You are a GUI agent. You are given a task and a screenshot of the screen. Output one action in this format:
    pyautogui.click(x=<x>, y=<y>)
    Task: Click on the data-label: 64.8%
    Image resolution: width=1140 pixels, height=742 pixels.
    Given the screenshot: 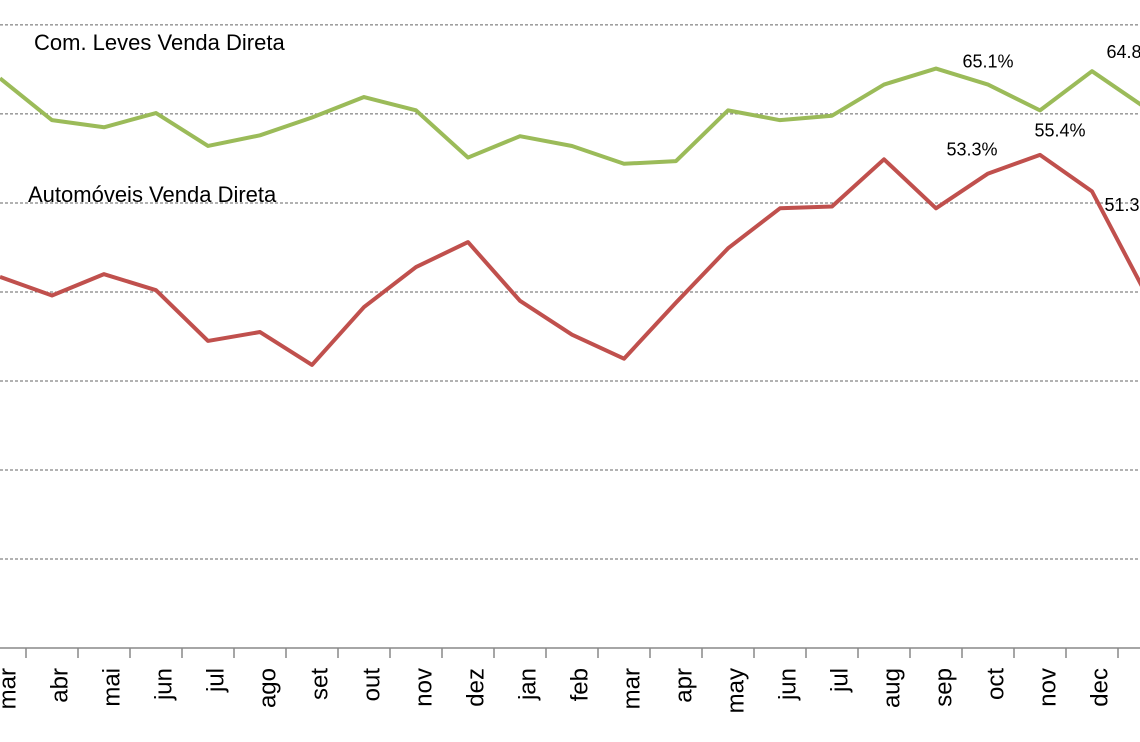 What is the action you would take?
    pyautogui.click(x=1123, y=52)
    